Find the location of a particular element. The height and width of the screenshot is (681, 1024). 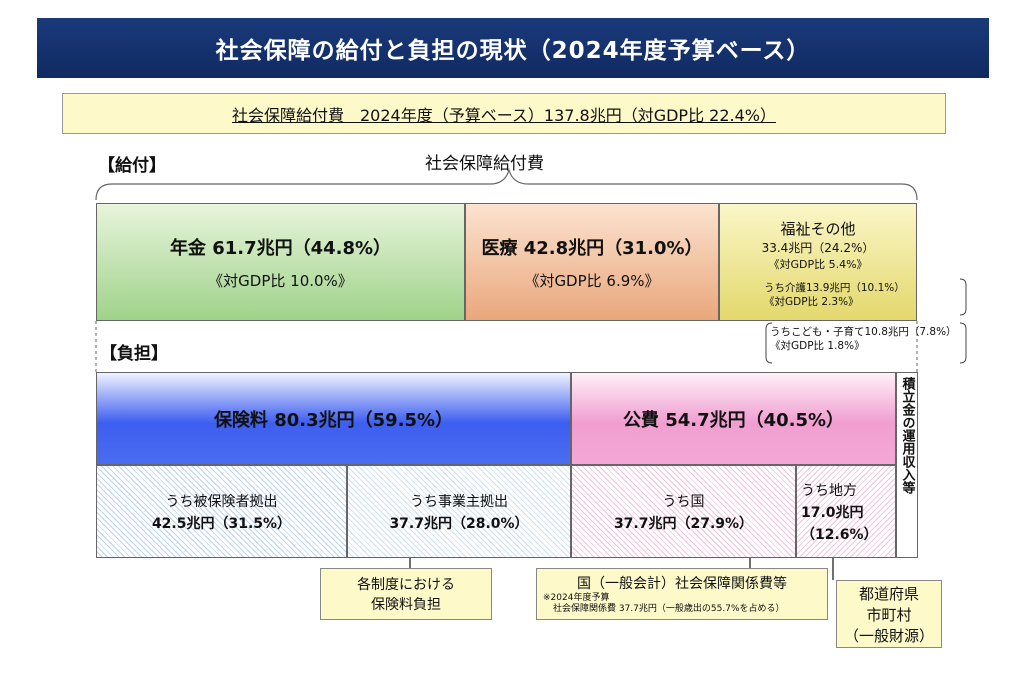

insurance-label: 保険料 80.3兆円（59.5%） is located at coordinates (333, 420).